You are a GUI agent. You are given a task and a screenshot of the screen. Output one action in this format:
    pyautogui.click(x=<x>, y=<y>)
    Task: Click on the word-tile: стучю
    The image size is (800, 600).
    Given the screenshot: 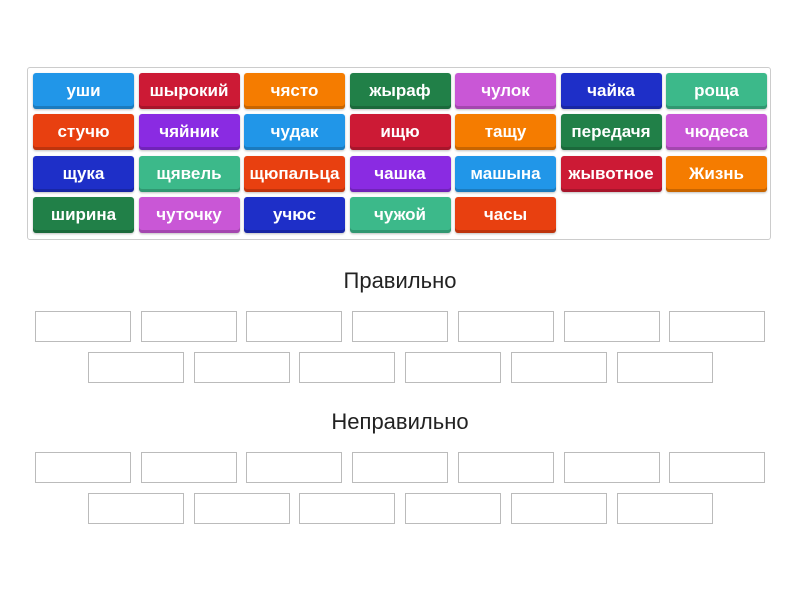 What is the action you would take?
    pyautogui.click(x=83, y=132)
    